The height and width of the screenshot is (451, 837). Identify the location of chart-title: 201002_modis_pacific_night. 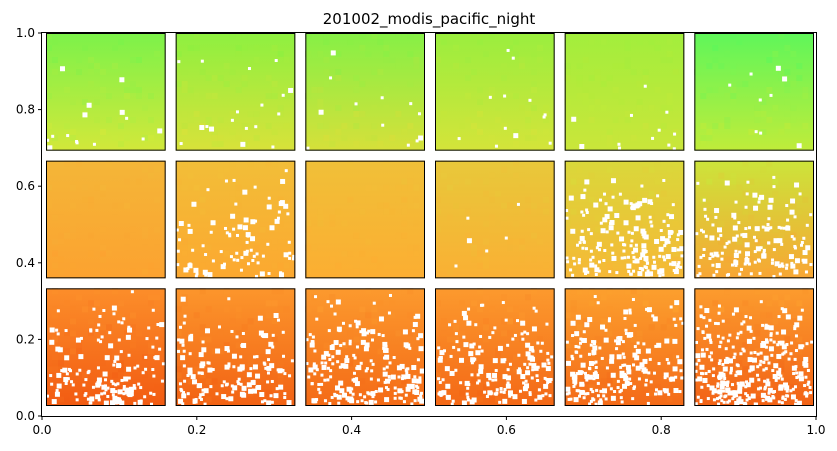
(429, 19).